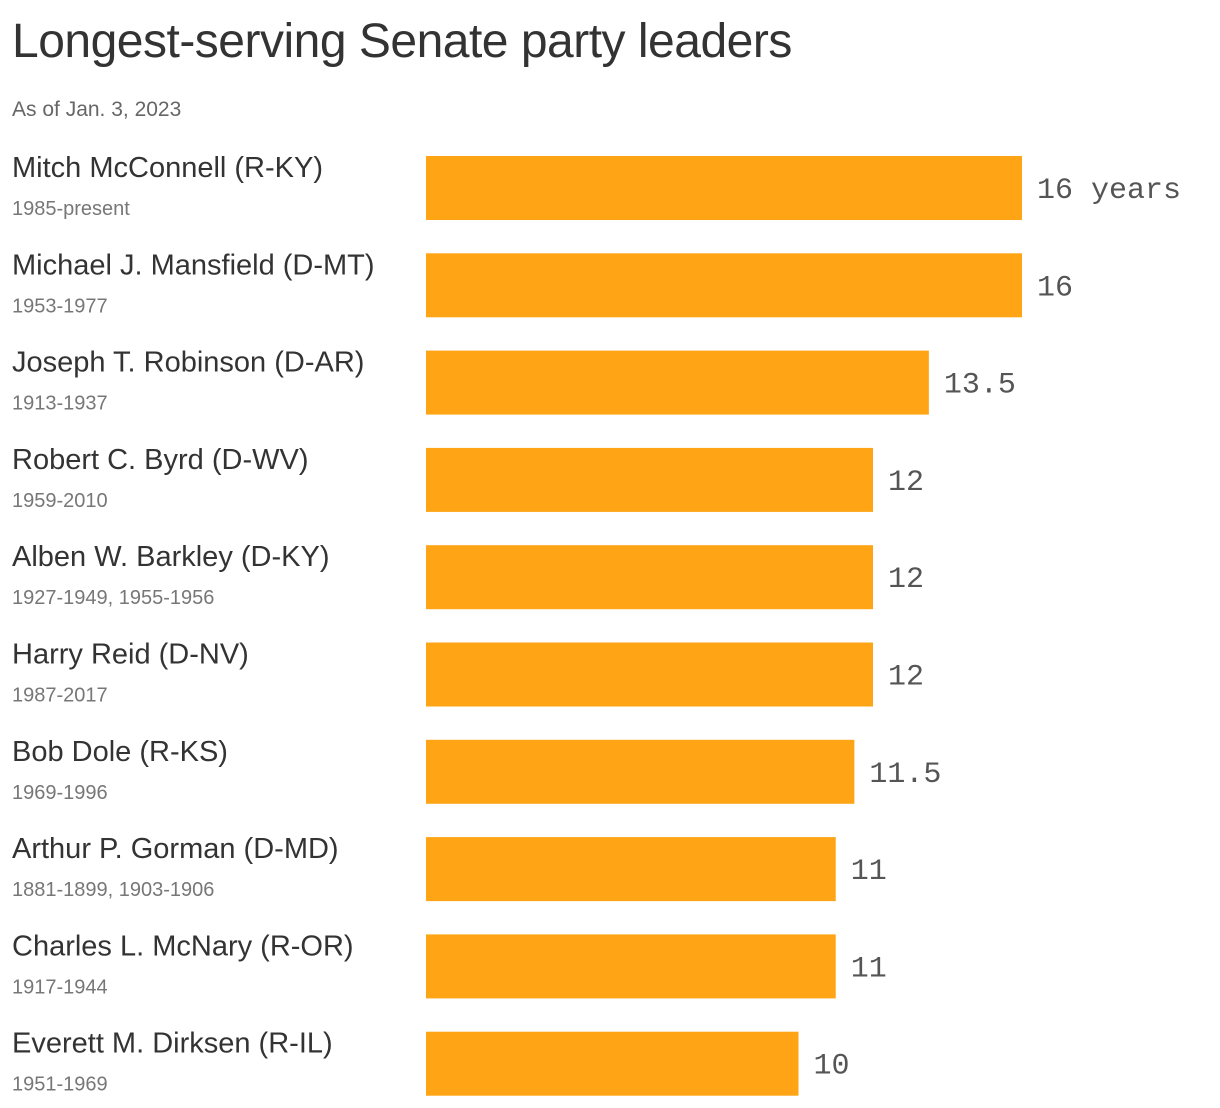 This screenshot has width=1220, height=1108. What do you see at coordinates (160, 460) in the screenshot?
I see `category-label: Robert C. Byrd (D-WV)` at bounding box center [160, 460].